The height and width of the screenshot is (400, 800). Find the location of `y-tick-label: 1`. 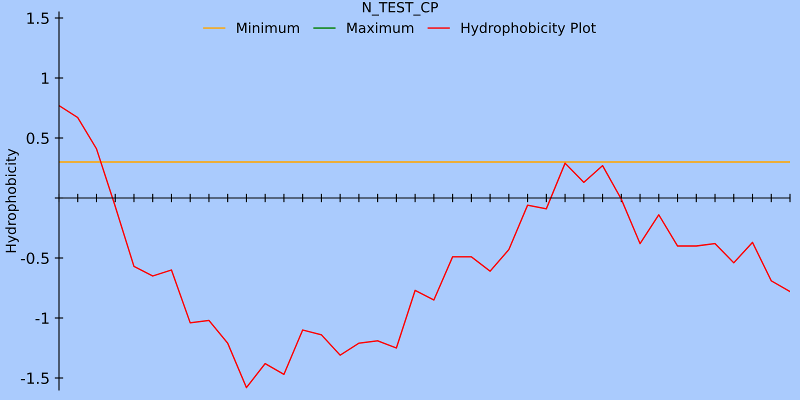

y-tick-label: 1 is located at coordinates (45, 78).